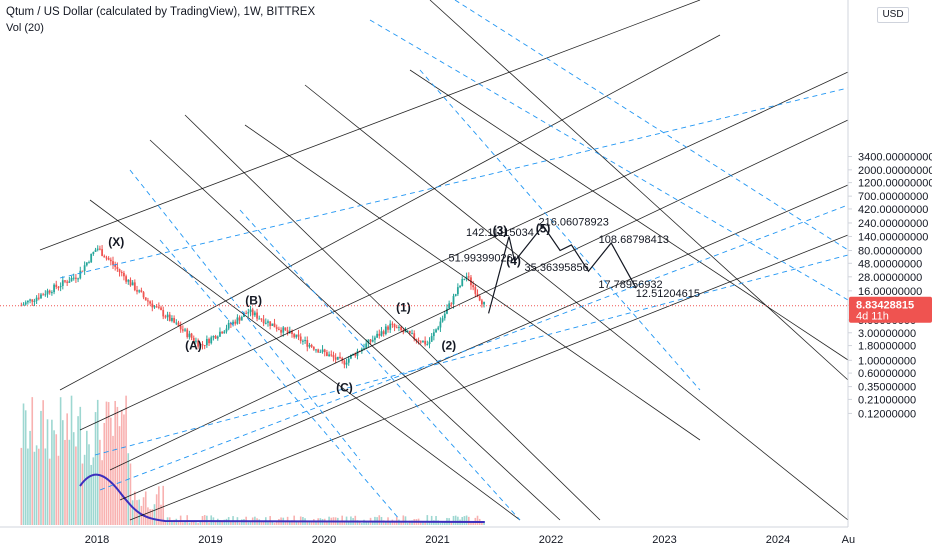 Image resolution: width=932 pixels, height=550 pixels. I want to click on volume-indicator-label: Vol (20), so click(25, 28).